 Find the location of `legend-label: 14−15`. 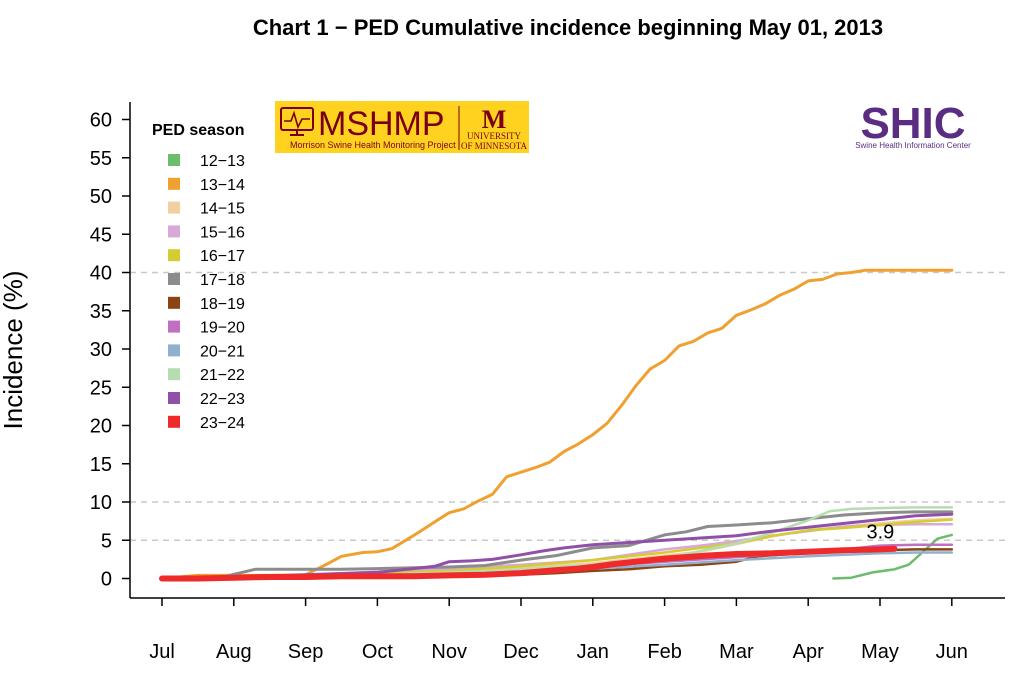

legend-label: 14−15 is located at coordinates (222, 209).